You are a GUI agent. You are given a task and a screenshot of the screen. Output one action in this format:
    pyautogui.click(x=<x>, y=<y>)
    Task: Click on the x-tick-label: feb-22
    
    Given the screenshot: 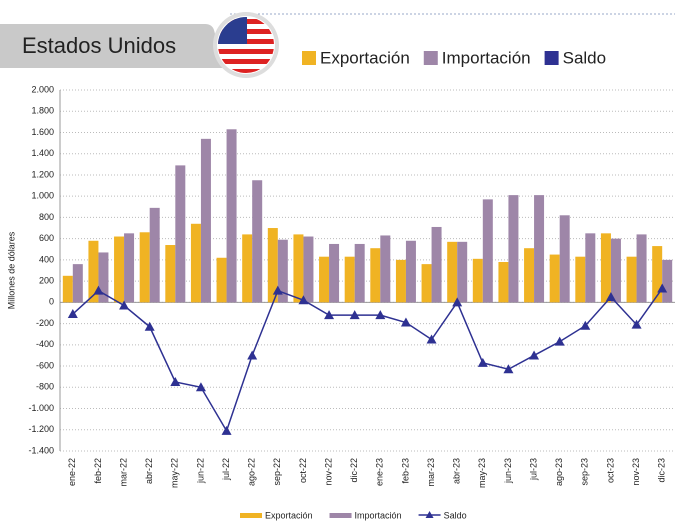 What is the action you would take?
    pyautogui.click(x=98, y=471)
    